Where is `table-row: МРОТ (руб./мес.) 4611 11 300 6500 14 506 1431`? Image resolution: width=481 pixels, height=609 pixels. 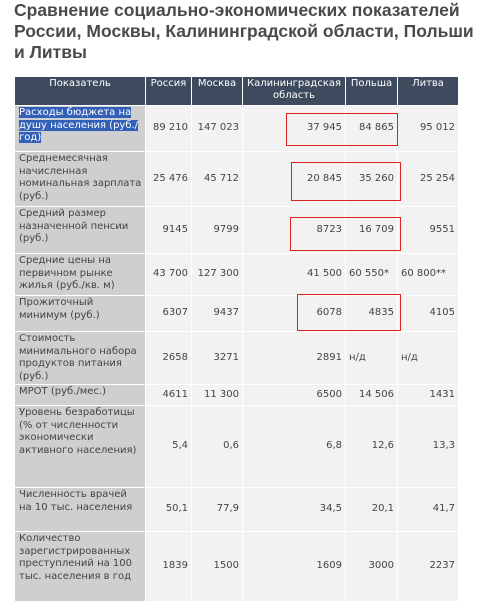 table-row: МРОТ (руб./мес.) 4611 11 300 6500 14 506 1431 is located at coordinates (236, 395).